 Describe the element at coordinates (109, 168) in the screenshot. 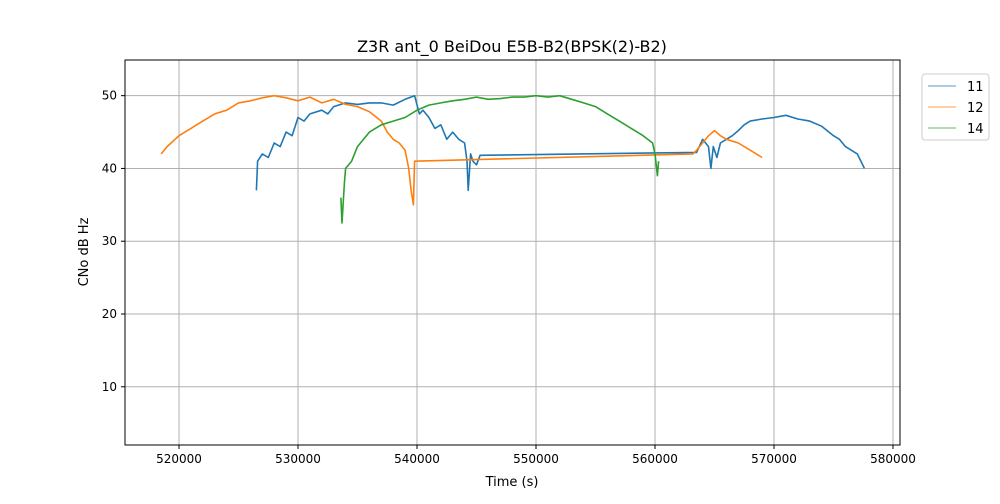

I see `y-tick-label: 40` at that location.